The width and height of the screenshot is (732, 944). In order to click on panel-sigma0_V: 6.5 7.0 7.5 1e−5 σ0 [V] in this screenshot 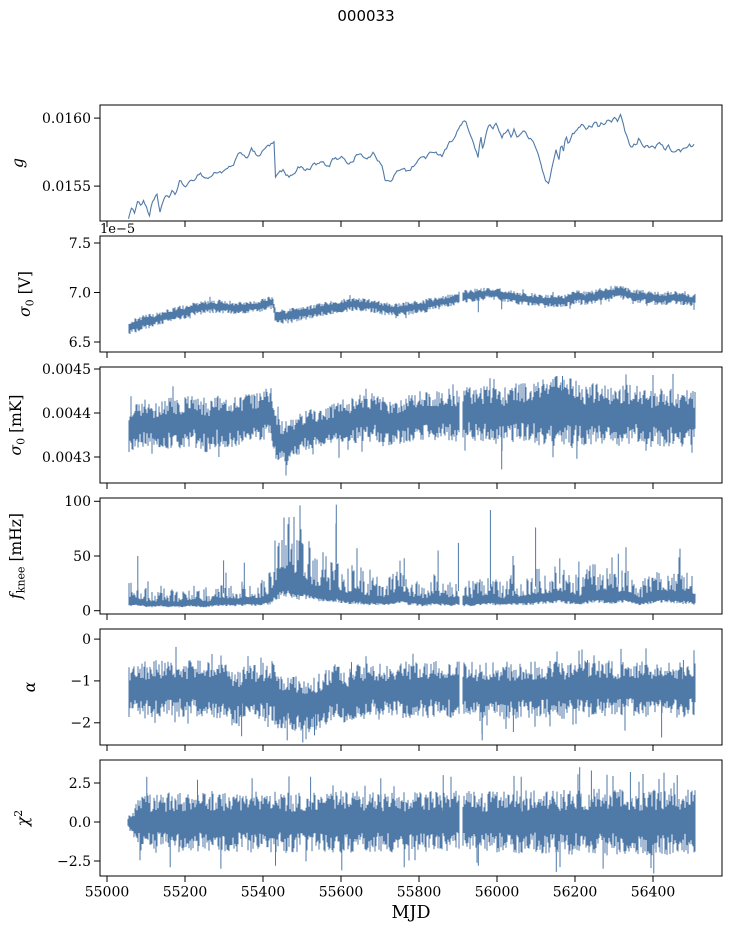, I will do `click(369, 290)`.